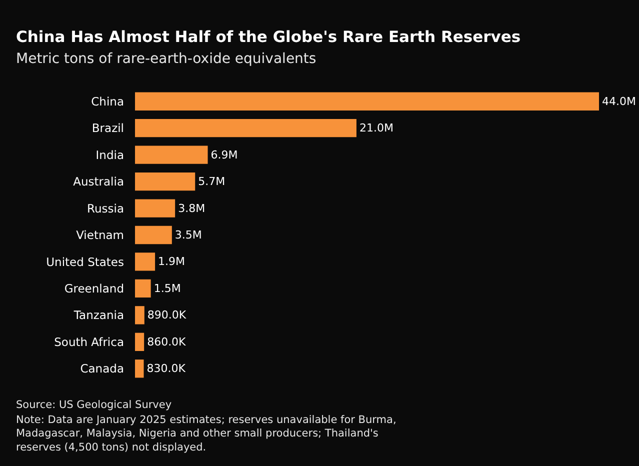 Image resolution: width=639 pixels, height=466 pixels. What do you see at coordinates (110, 155) in the screenshot?
I see `y-tick-label: India` at bounding box center [110, 155].